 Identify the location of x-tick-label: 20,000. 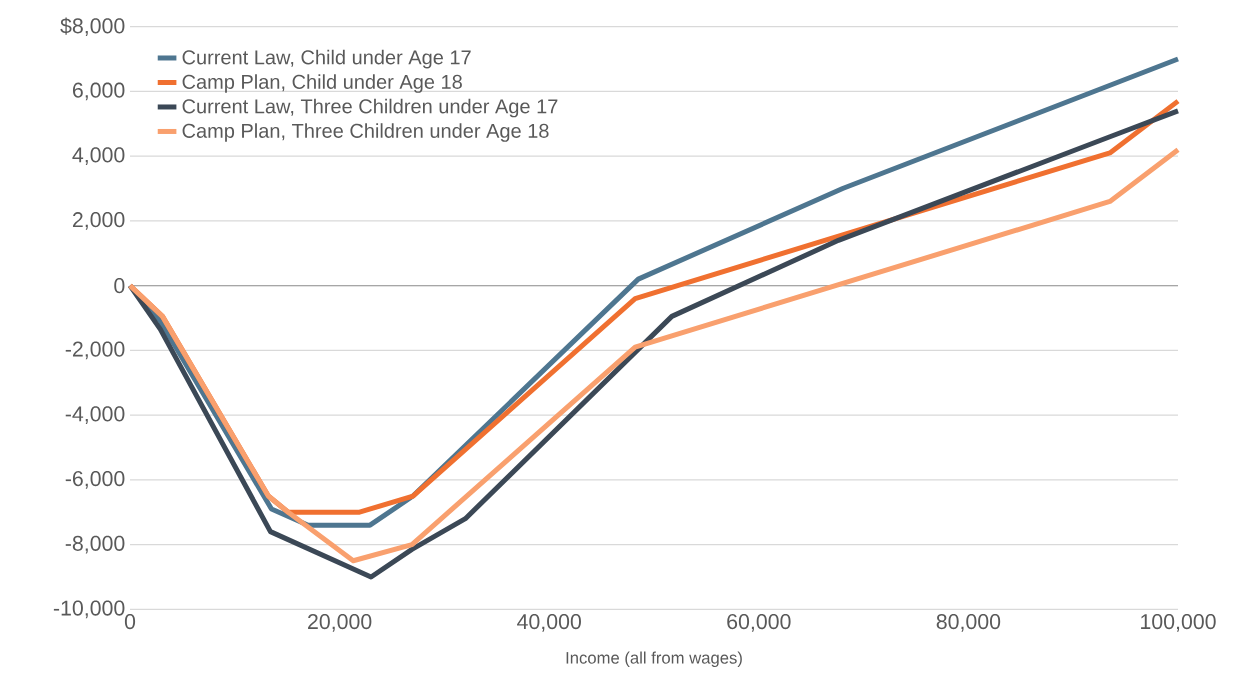
(340, 623).